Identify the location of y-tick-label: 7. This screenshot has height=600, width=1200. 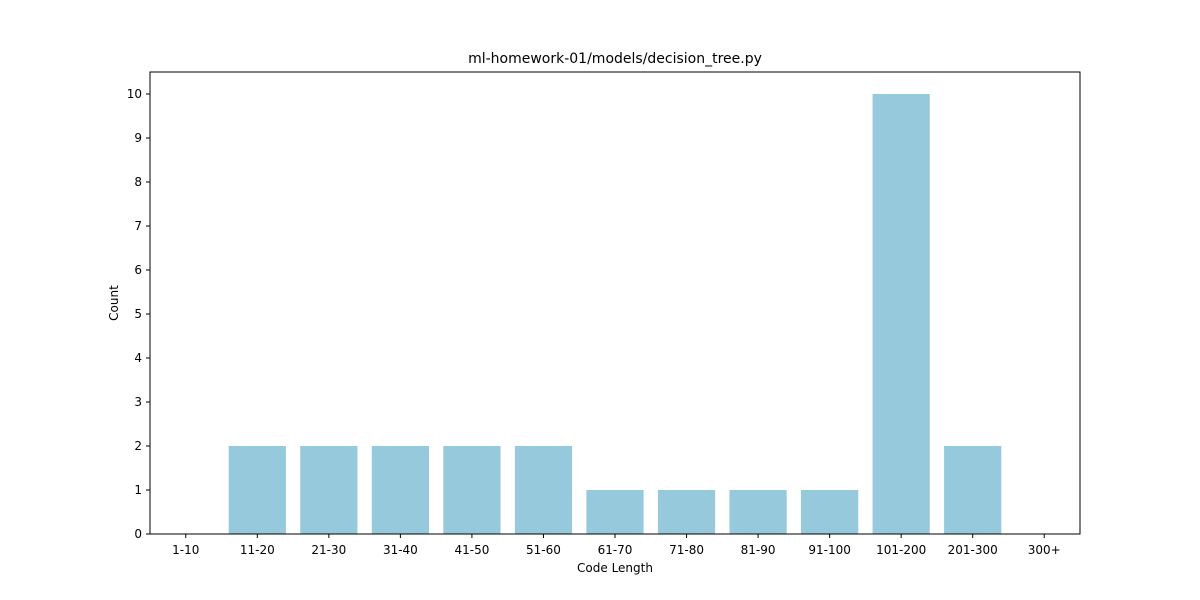
(138, 226).